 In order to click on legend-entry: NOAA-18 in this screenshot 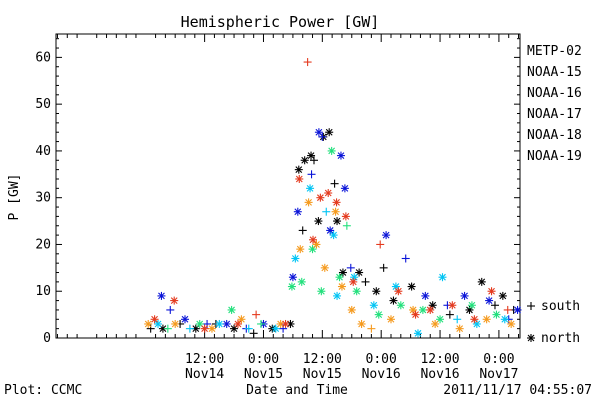, I will do `click(554, 135)`.